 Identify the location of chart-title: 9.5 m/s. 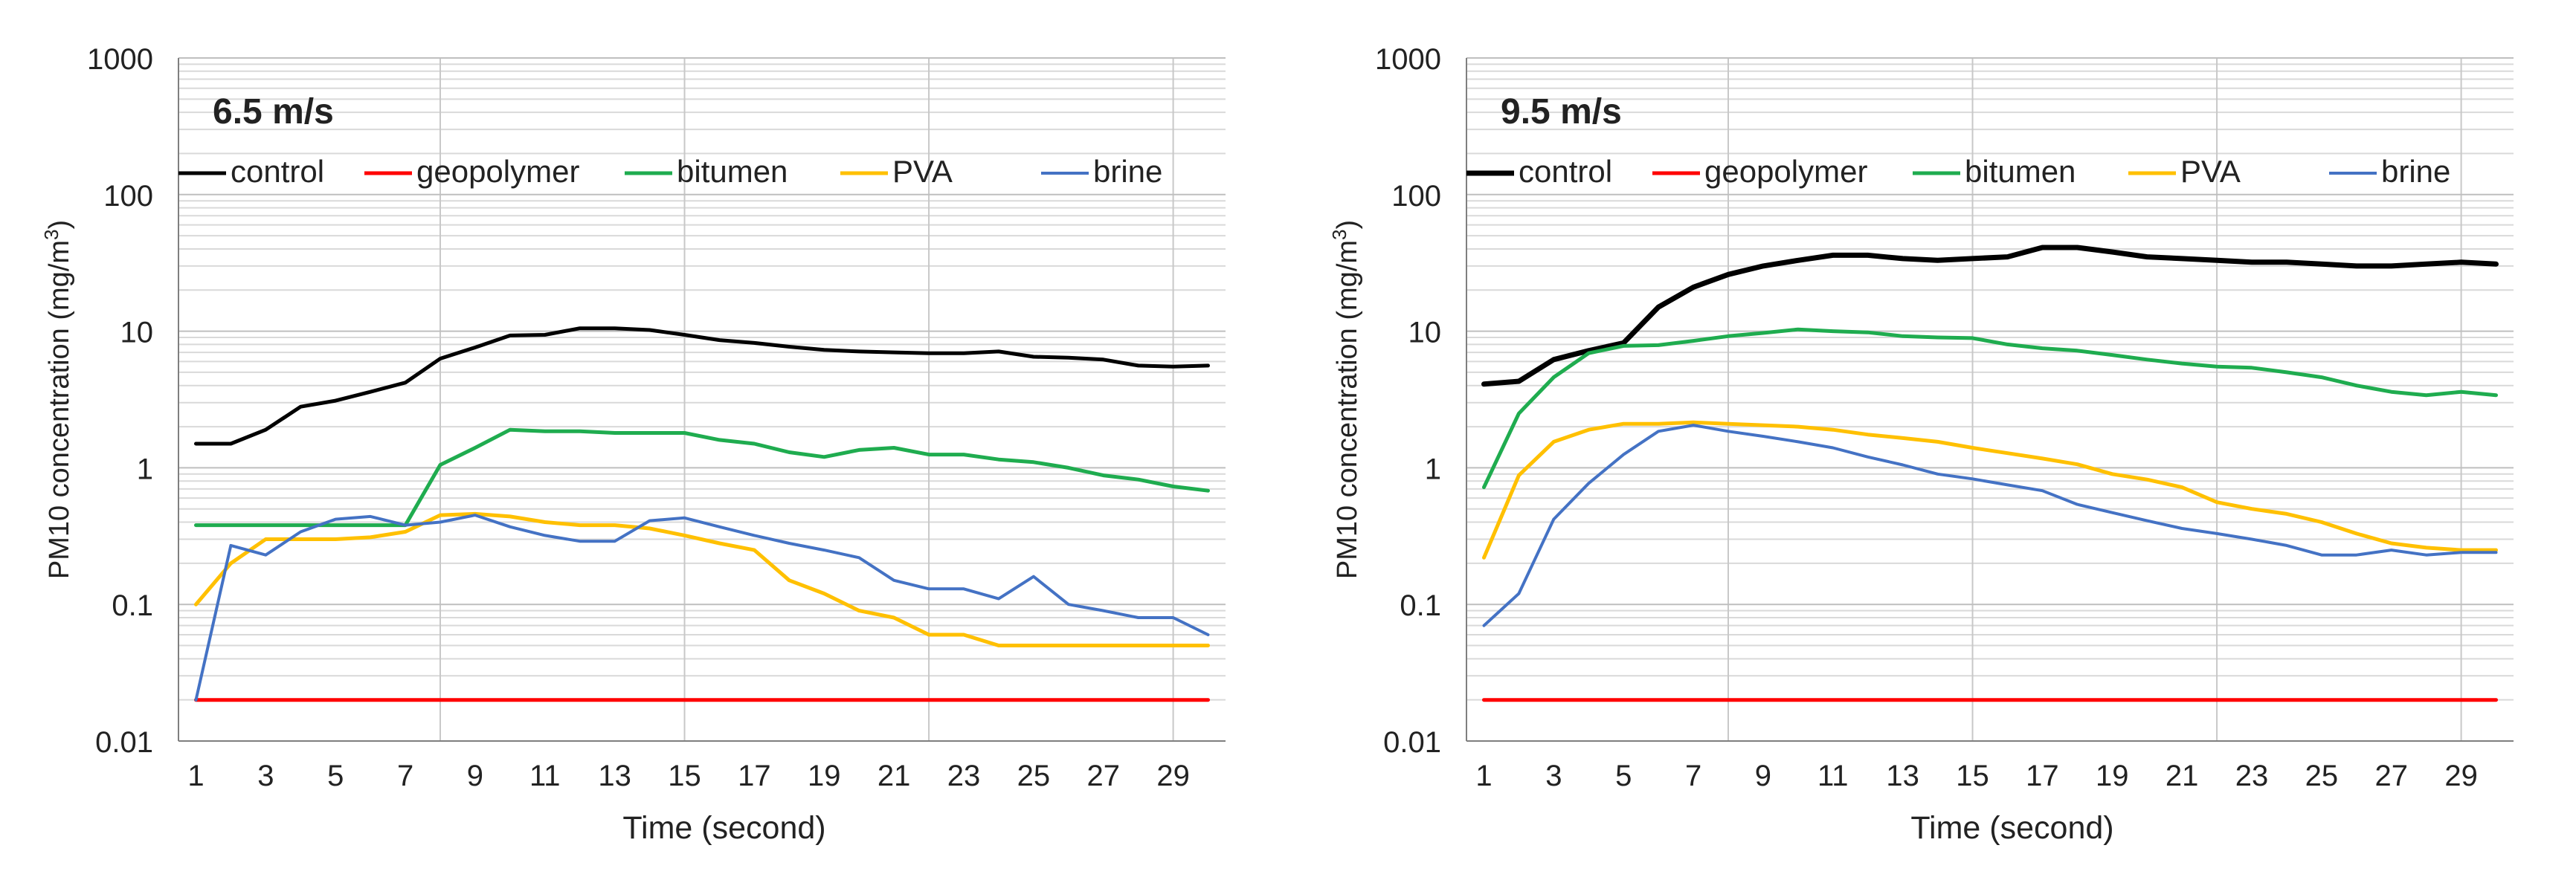
(1561, 112).